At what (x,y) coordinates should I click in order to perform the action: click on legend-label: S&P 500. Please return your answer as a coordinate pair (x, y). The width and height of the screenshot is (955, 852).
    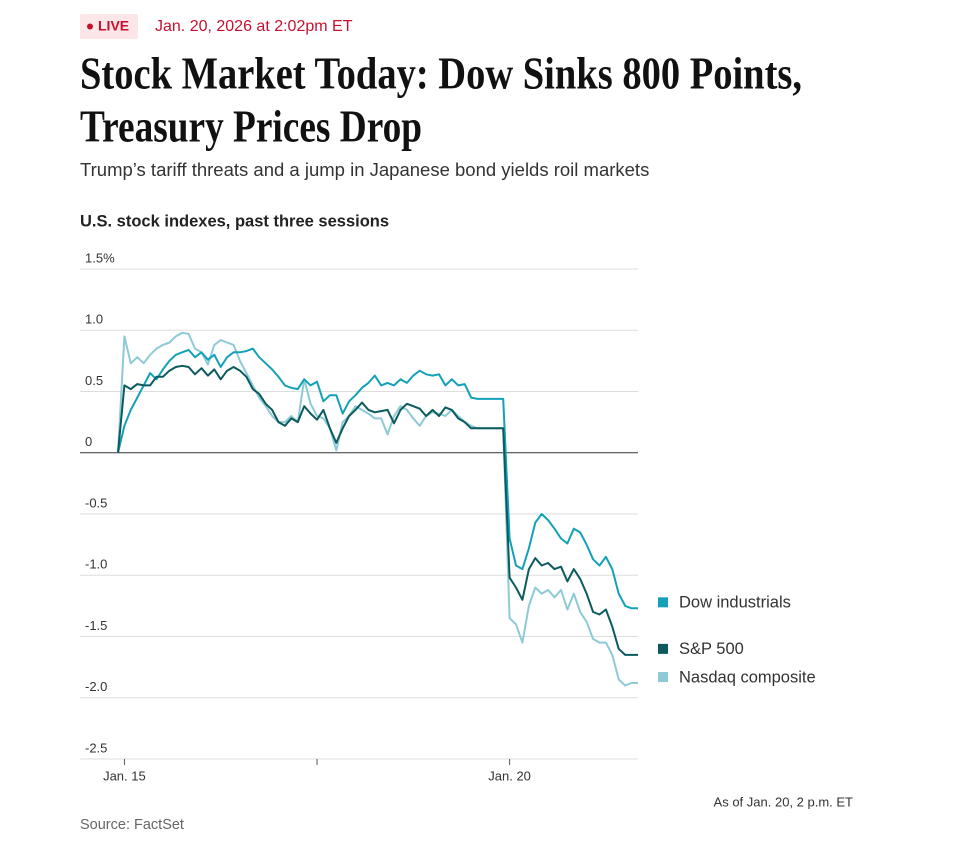
    Looking at the image, I should click on (711, 649).